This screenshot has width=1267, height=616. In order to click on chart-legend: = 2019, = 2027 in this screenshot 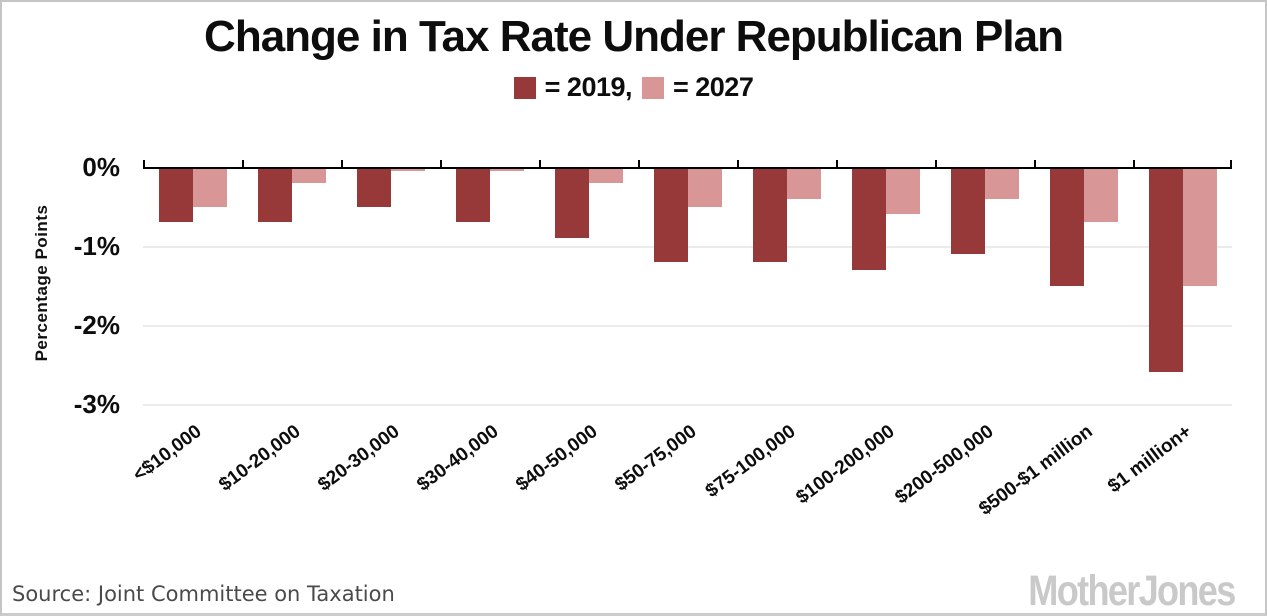, I will do `click(633, 87)`.